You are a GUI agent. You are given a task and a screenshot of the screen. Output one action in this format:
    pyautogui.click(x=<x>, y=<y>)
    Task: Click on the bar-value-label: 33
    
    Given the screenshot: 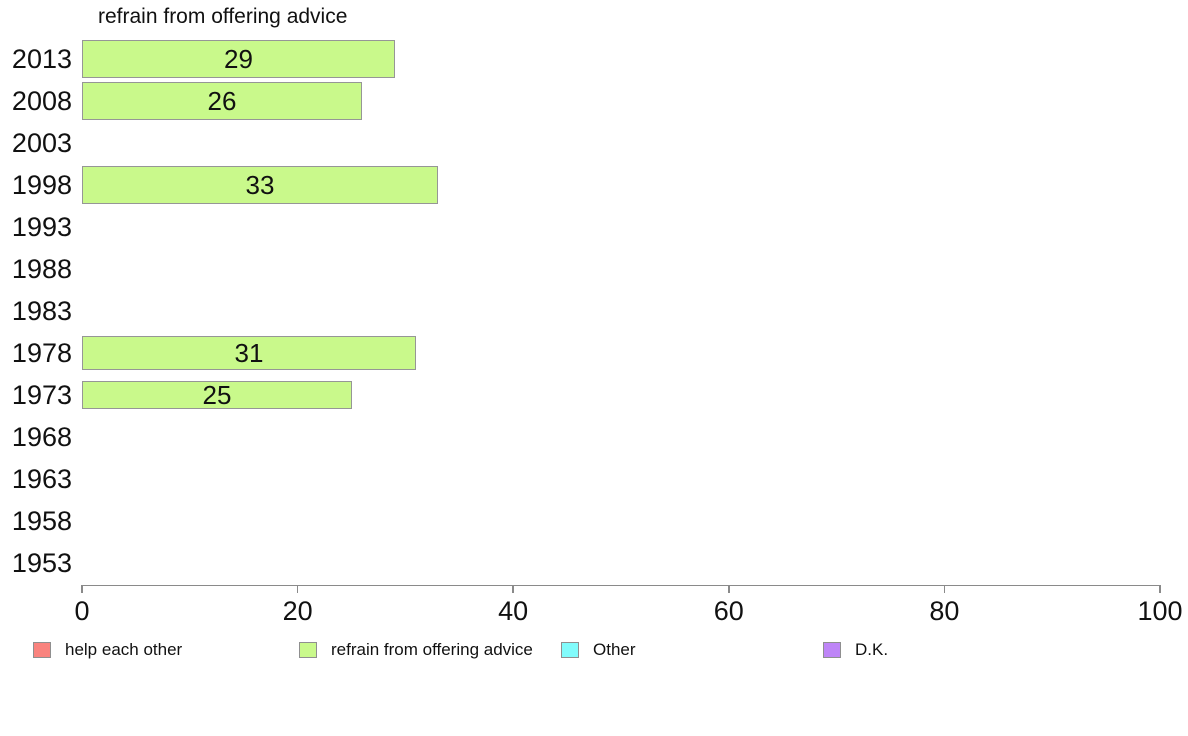 What is the action you would take?
    pyautogui.click(x=260, y=184)
    